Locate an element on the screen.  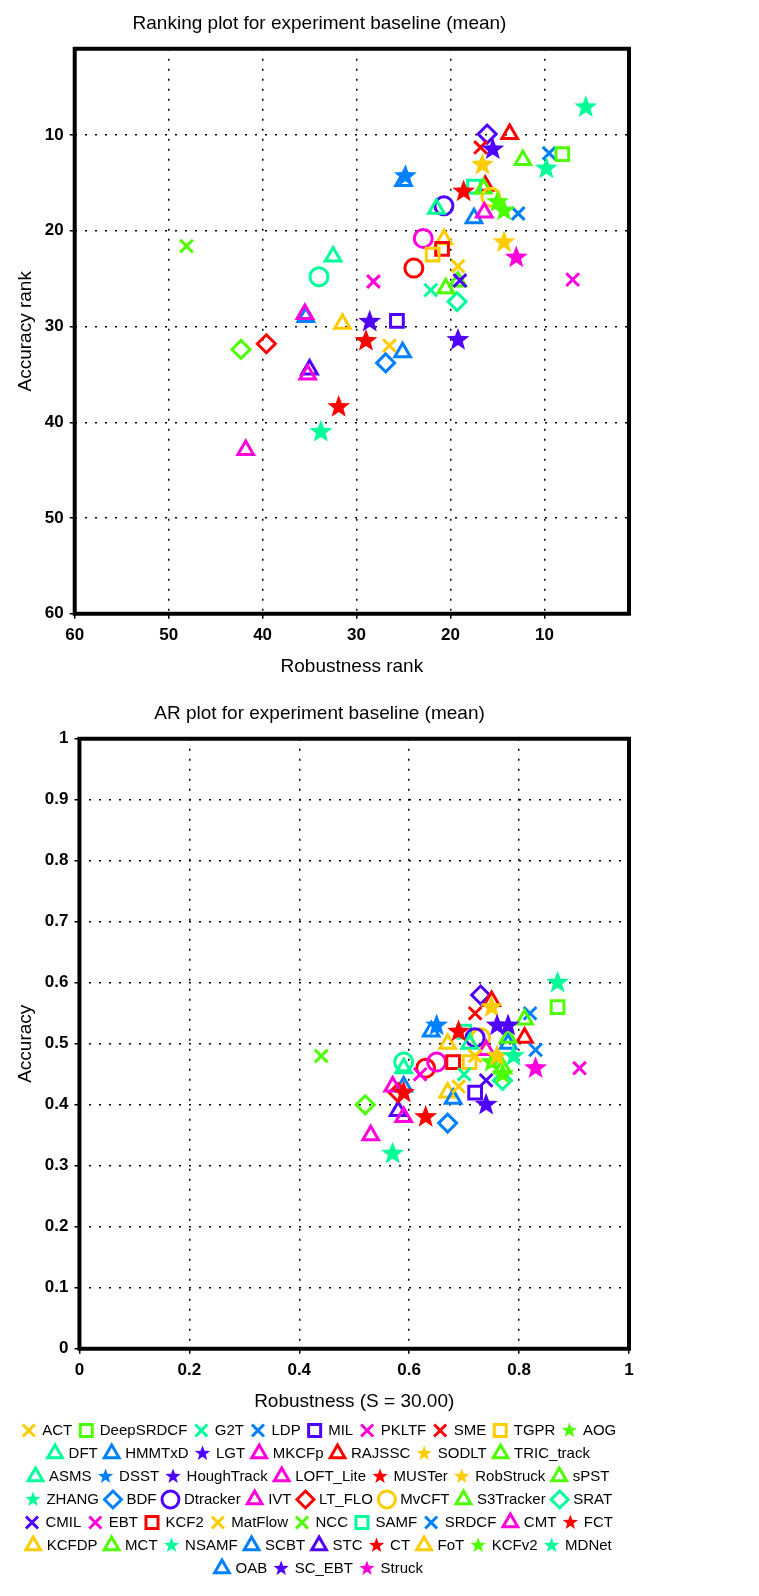
x-tick-label: 50 is located at coordinates (169, 634).